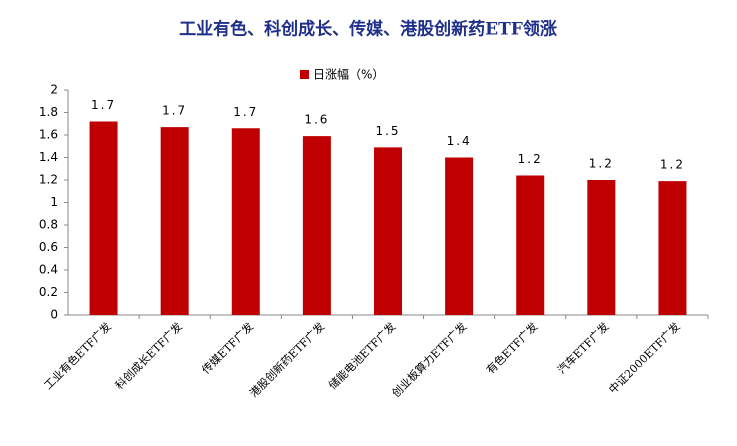 This screenshot has width=737, height=446. What do you see at coordinates (361, 355) in the screenshot?
I see `x-tick-label: 储能电池ETF广发` at bounding box center [361, 355].